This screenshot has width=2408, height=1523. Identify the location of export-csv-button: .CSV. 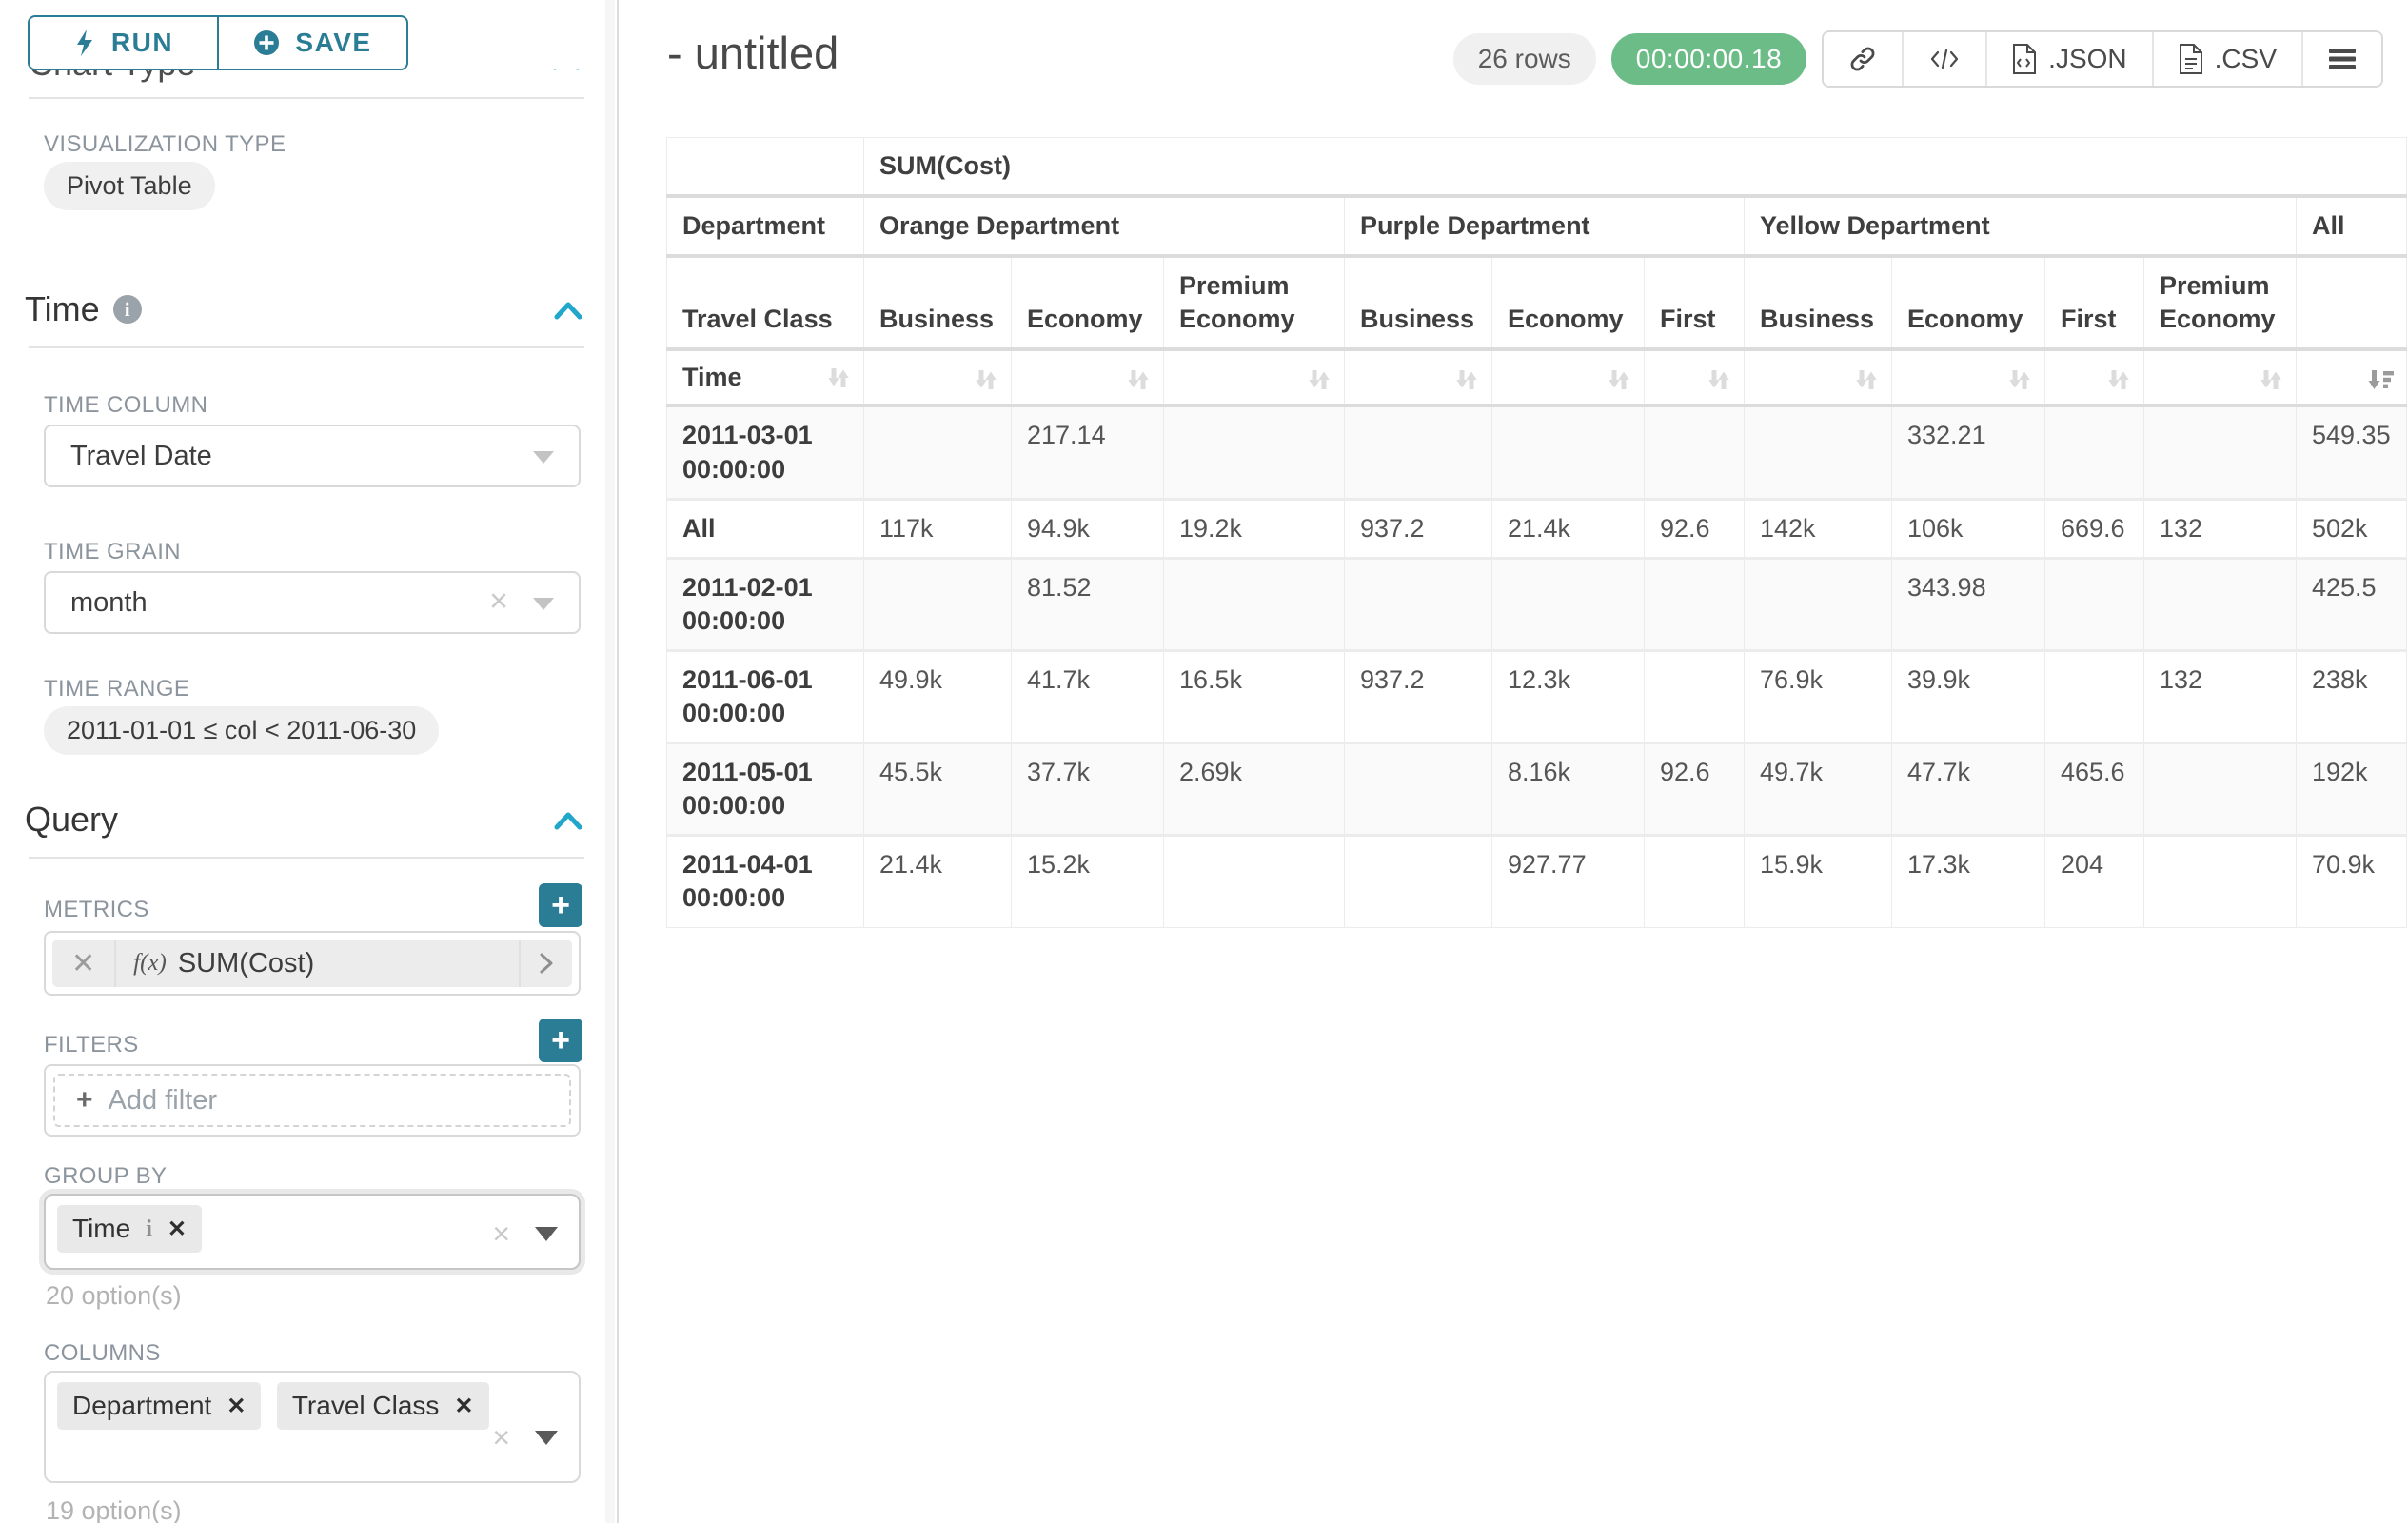
(2226, 59).